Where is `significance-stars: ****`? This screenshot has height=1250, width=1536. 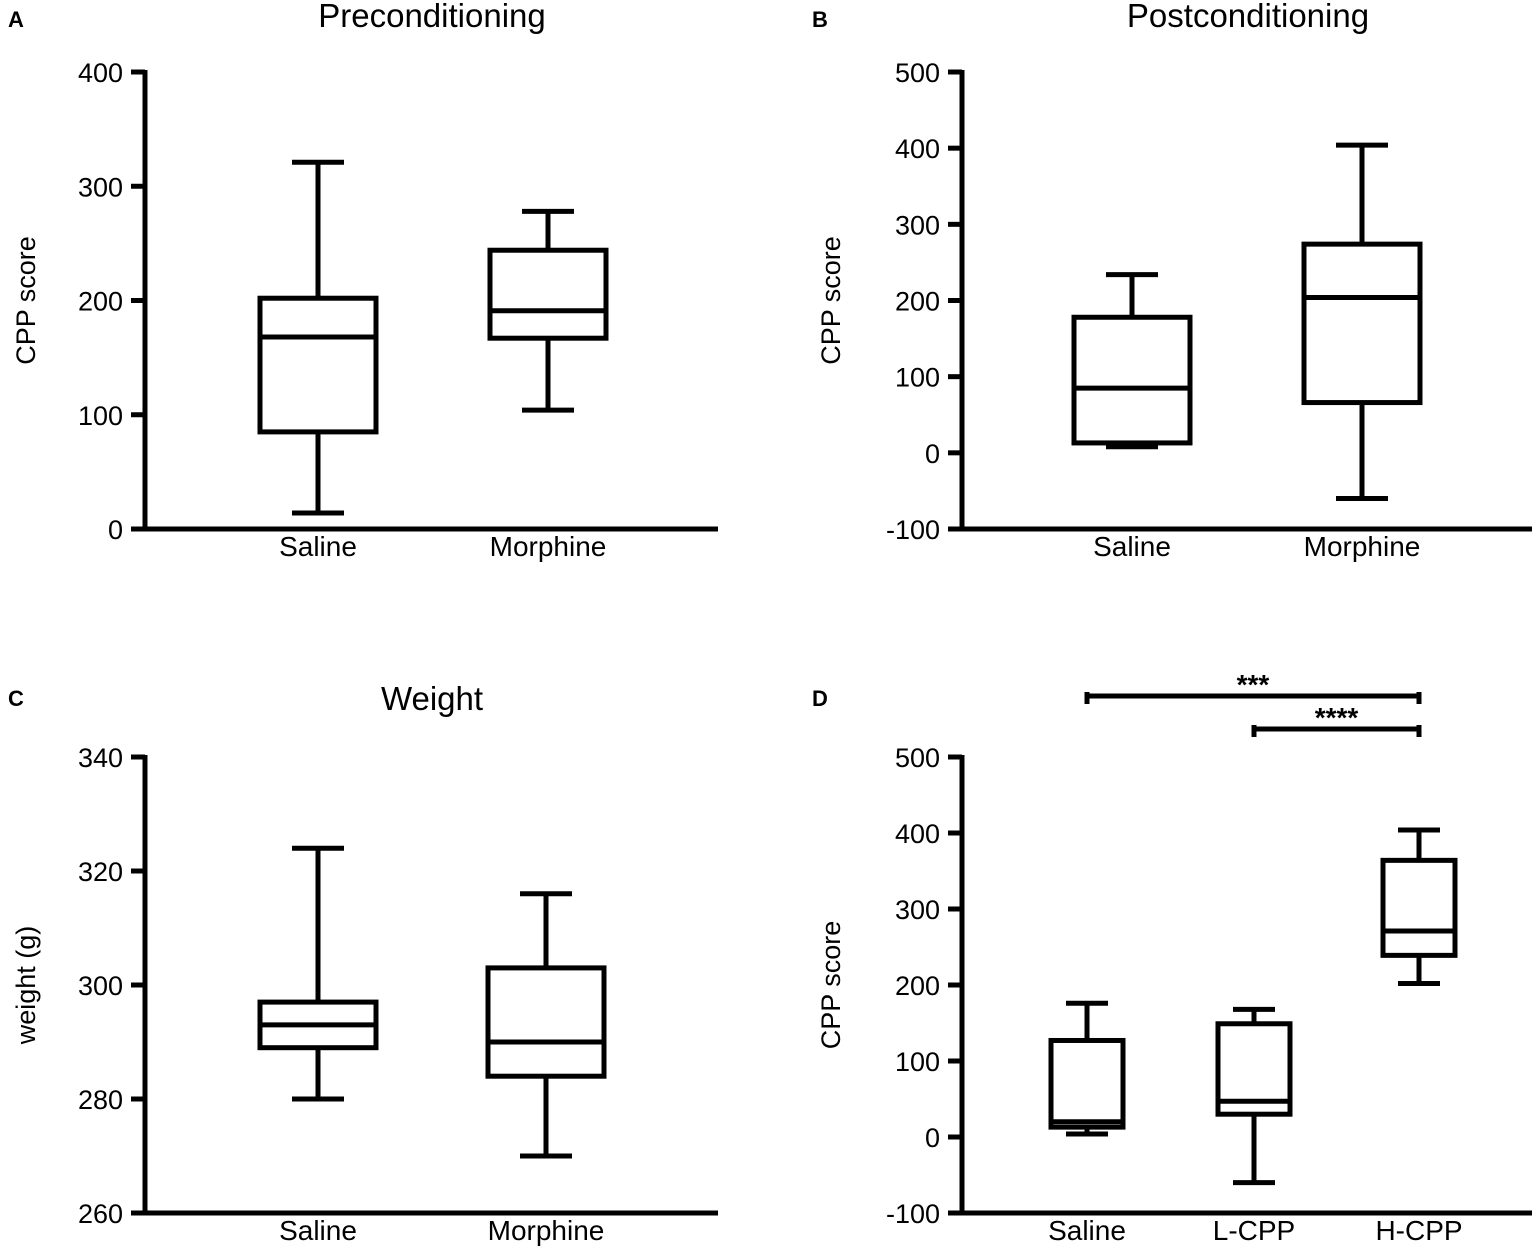 significance-stars: **** is located at coordinates (1337, 717).